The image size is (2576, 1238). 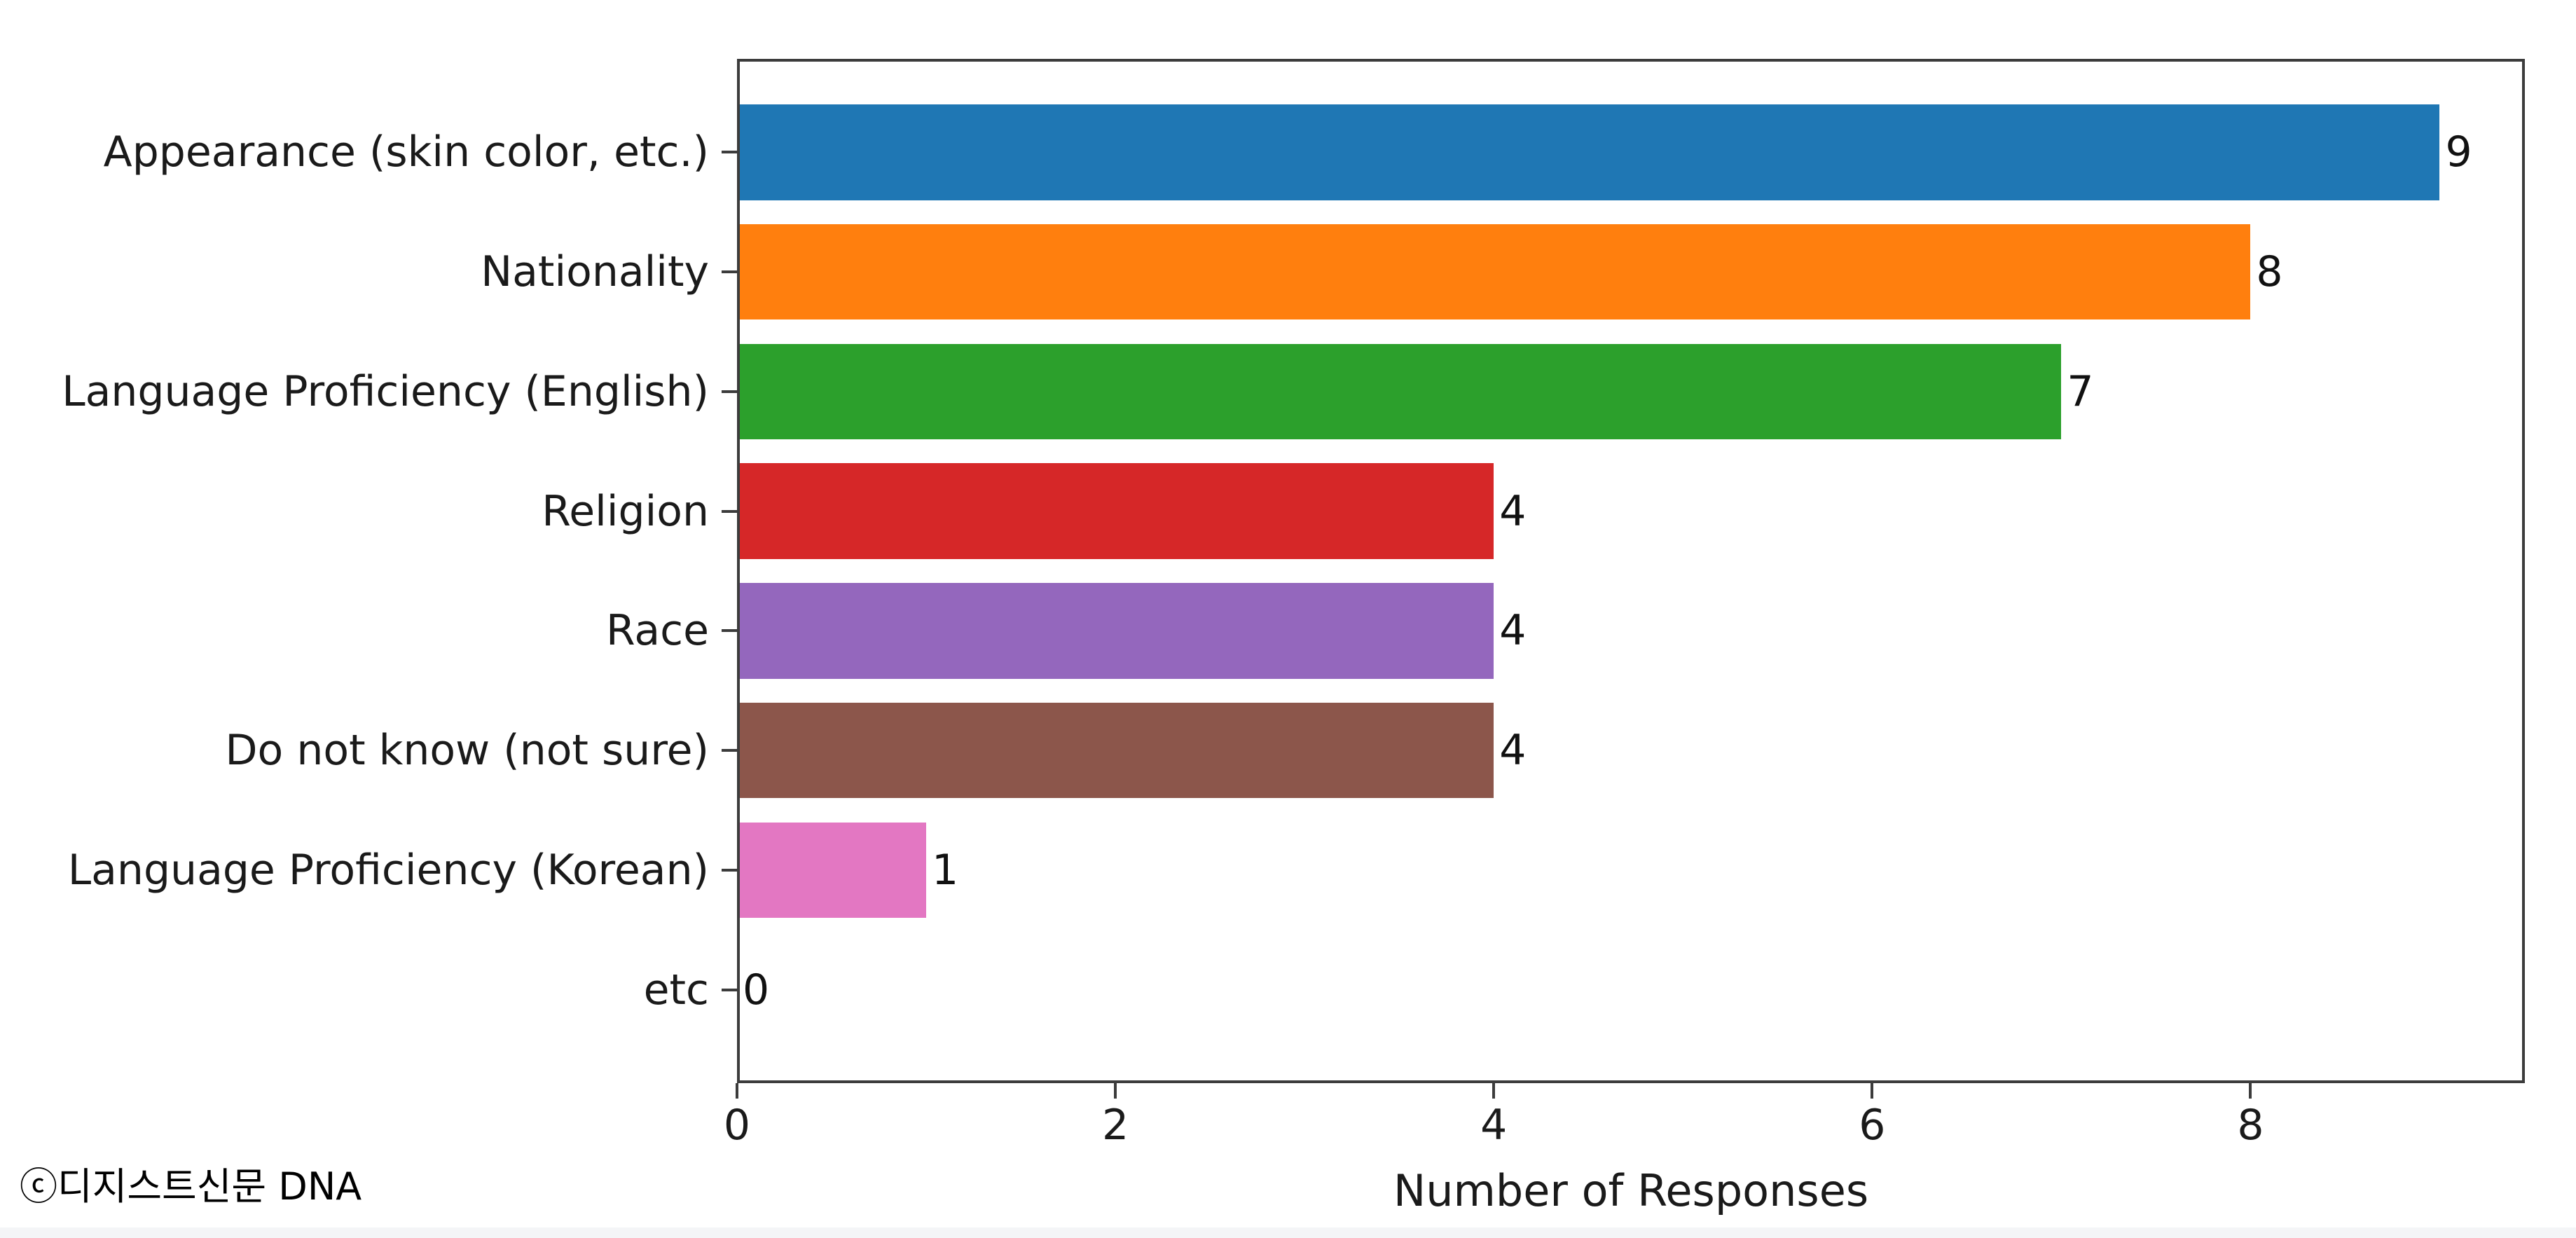 What do you see at coordinates (191, 1186) in the screenshot?
I see `copyright-text: ⓒ디지스트신문 DNA` at bounding box center [191, 1186].